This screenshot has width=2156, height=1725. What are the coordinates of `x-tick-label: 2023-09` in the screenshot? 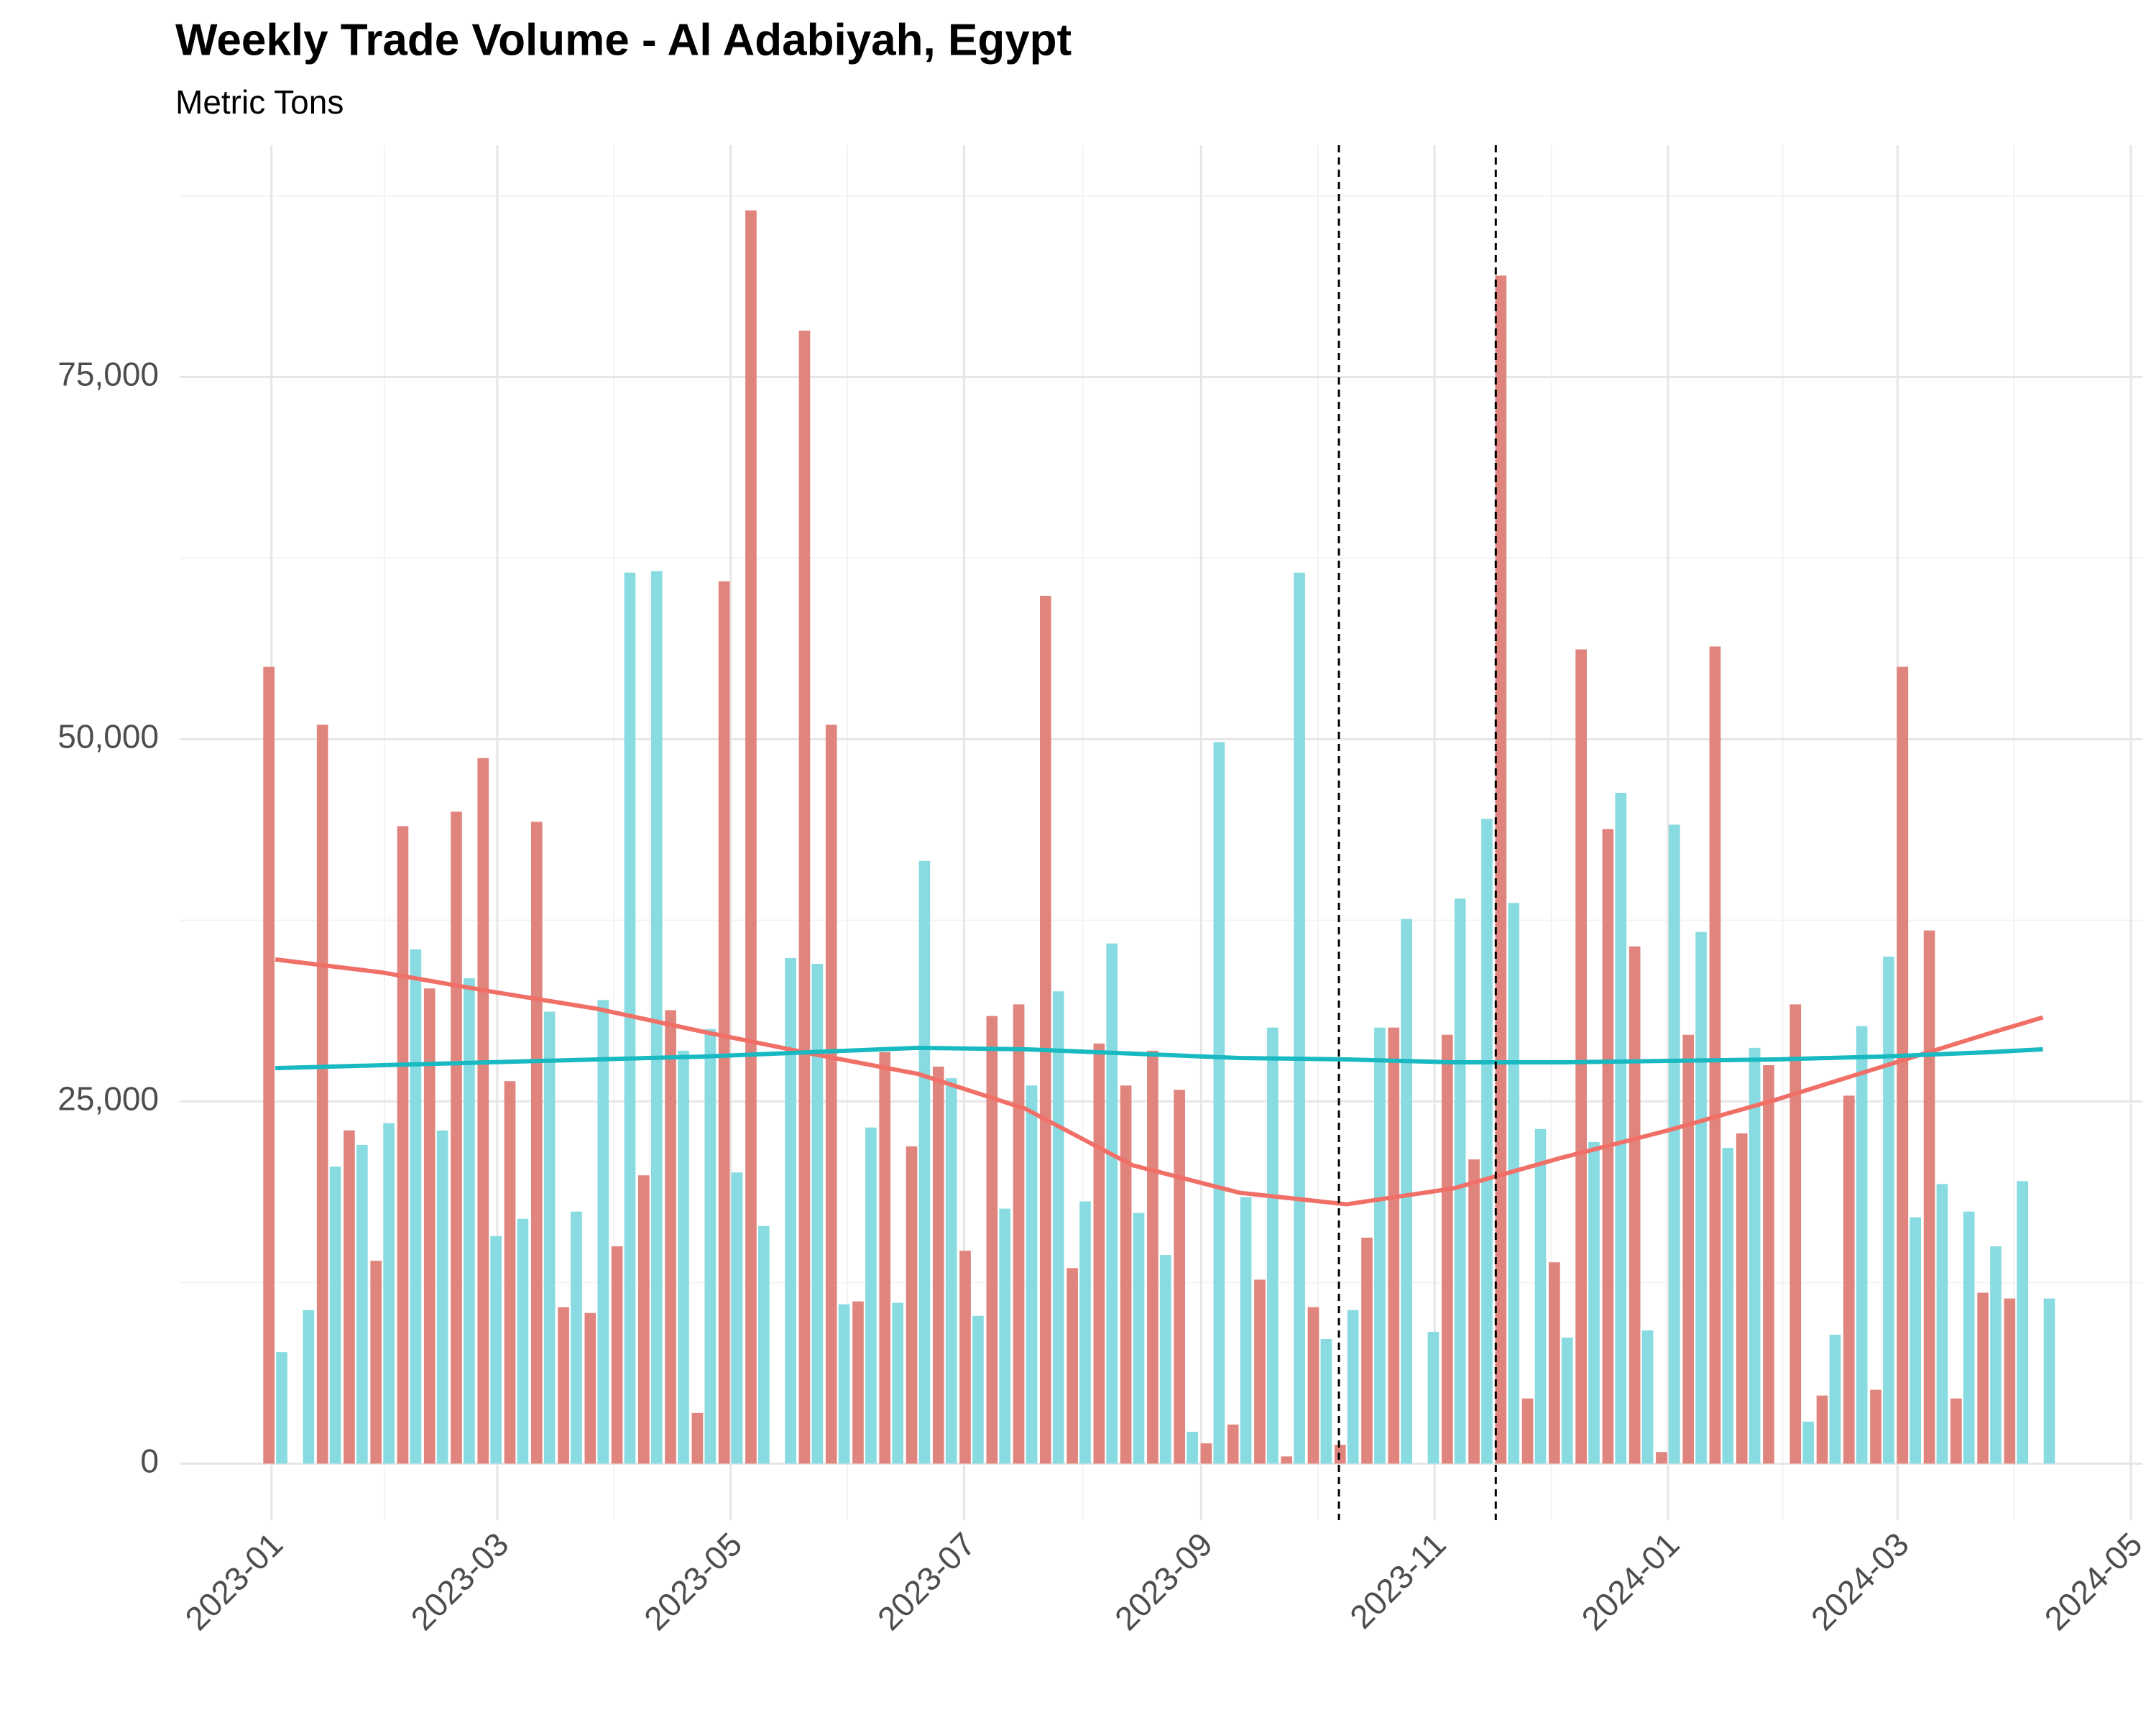 It's located at (1163, 1581).